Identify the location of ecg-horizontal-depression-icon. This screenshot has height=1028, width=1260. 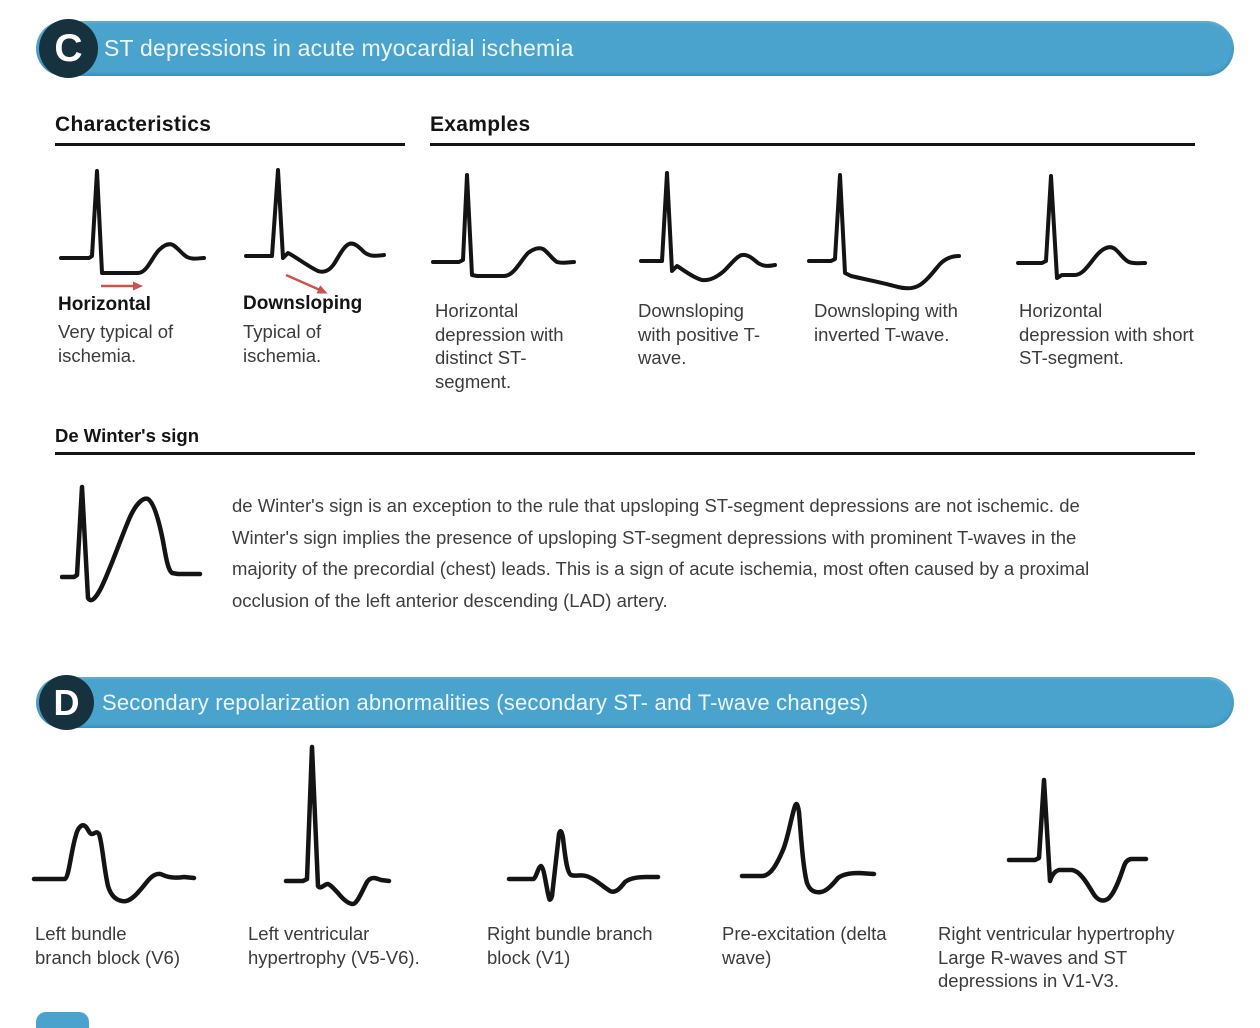
(132, 222).